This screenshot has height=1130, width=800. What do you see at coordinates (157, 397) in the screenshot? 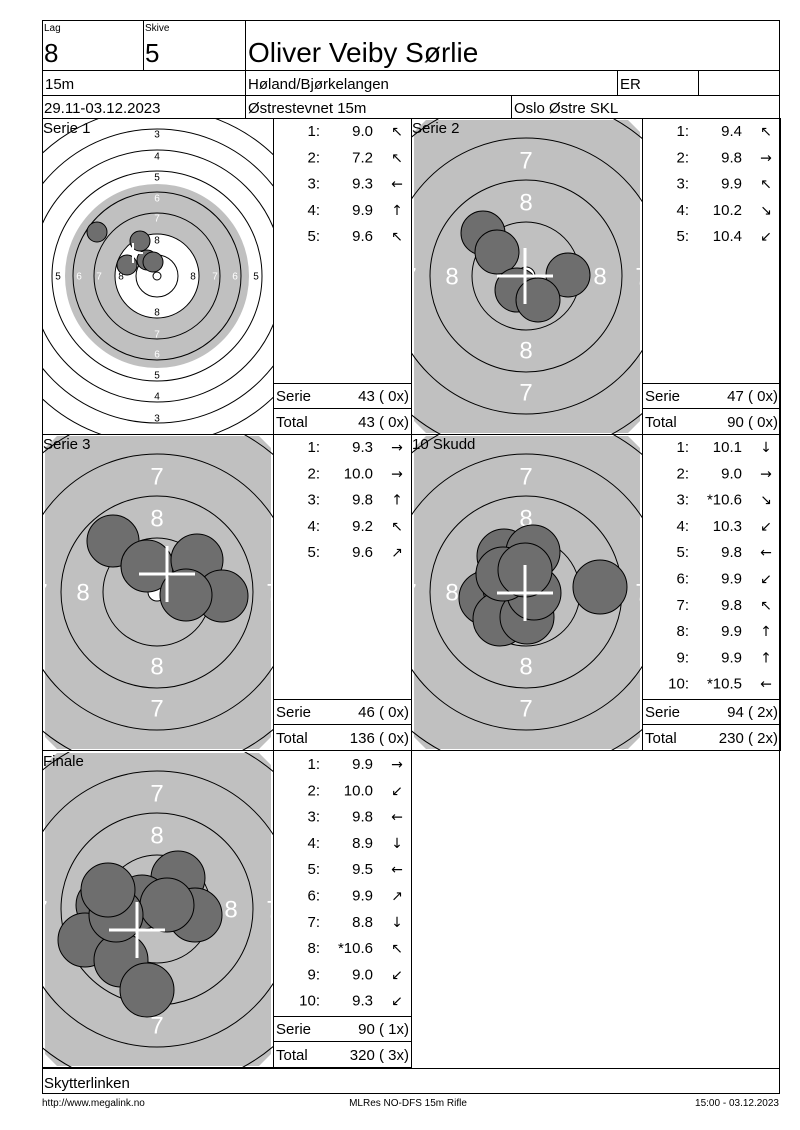
I see `ring-label: 4` at bounding box center [157, 397].